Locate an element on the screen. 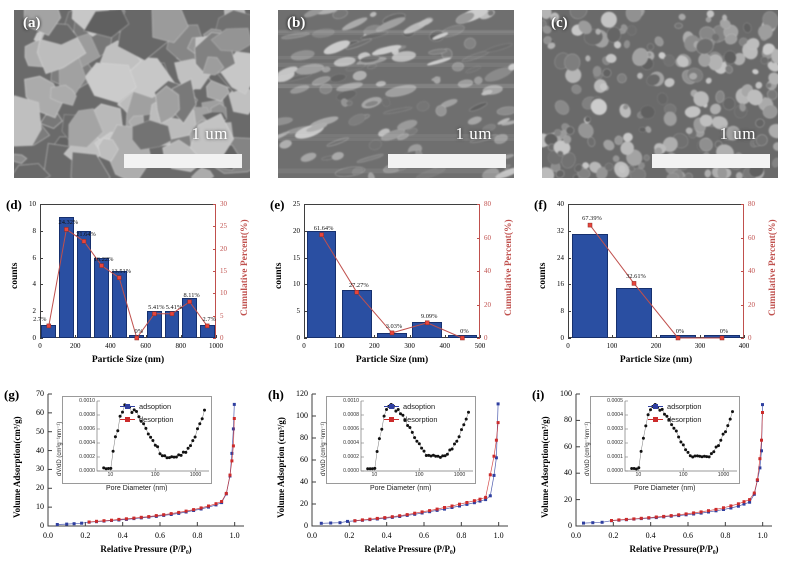 This screenshot has height=579, width=792. x-tick-label: 0.2 is located at coordinates (613, 535).